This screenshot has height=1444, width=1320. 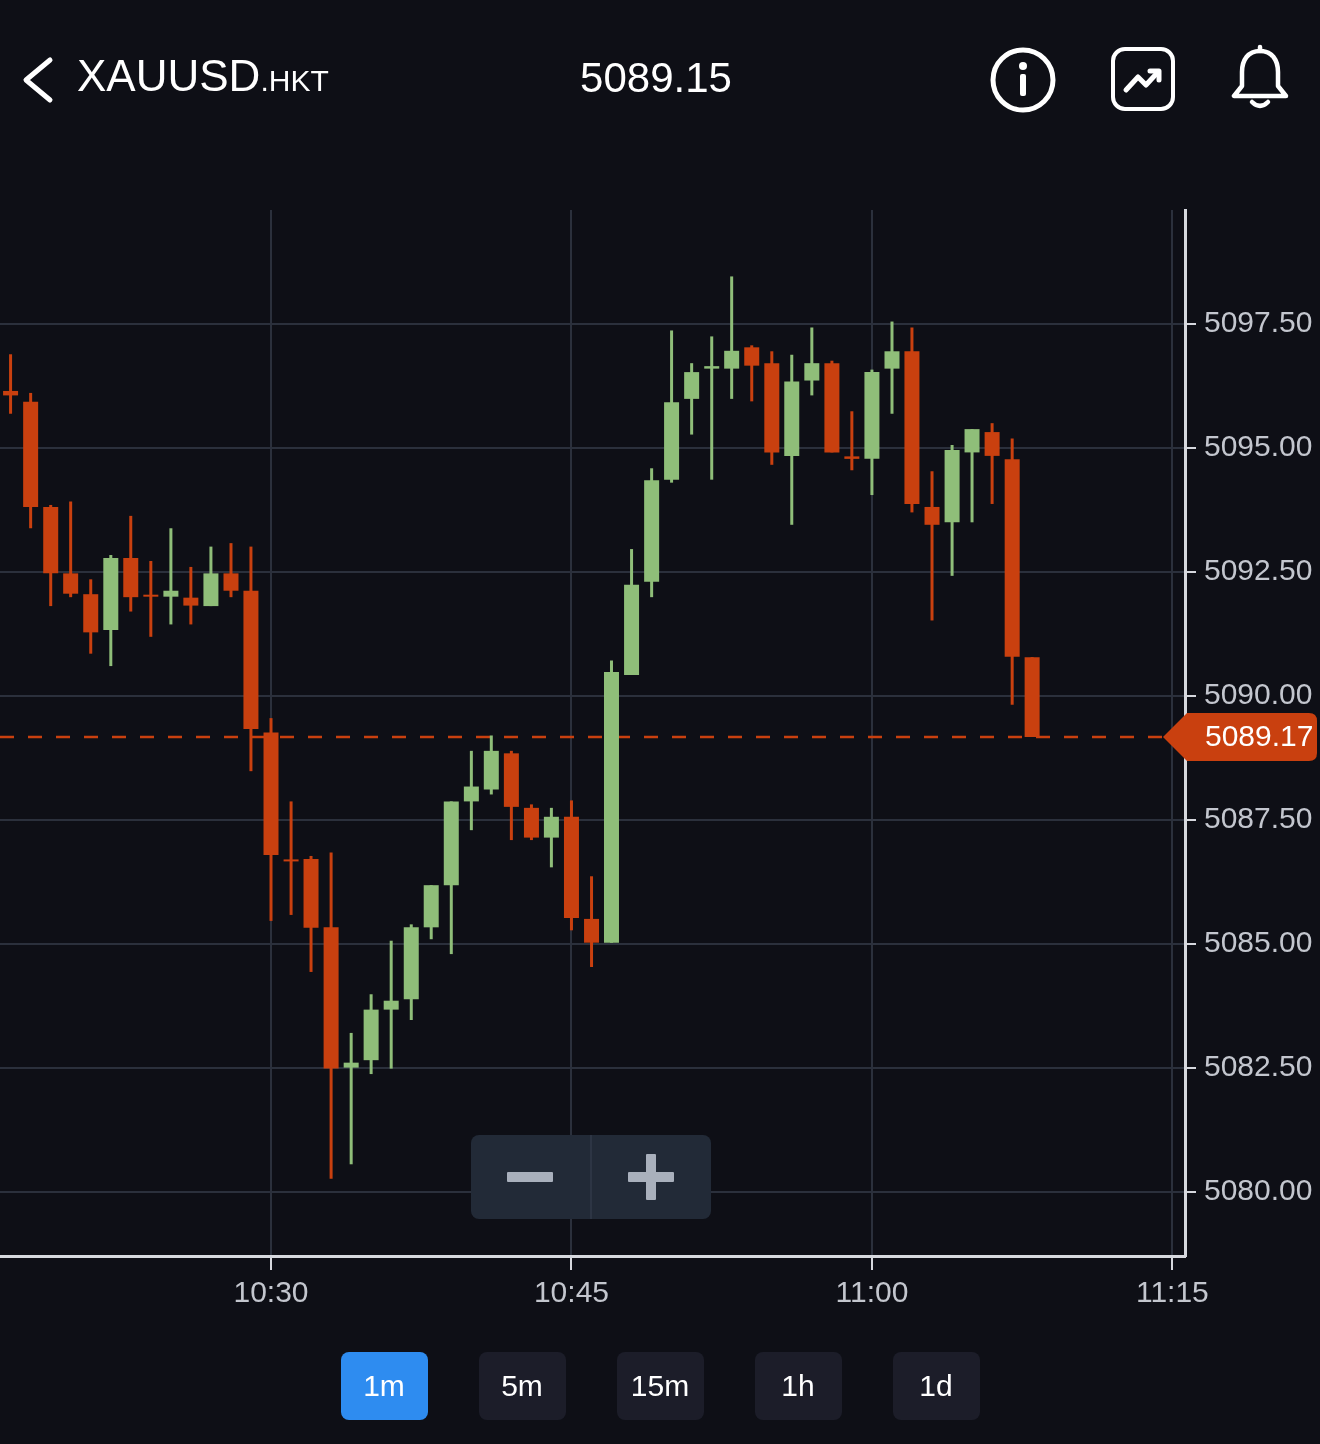 What do you see at coordinates (384, 1386) in the screenshot?
I see `timeframe-button: 1m` at bounding box center [384, 1386].